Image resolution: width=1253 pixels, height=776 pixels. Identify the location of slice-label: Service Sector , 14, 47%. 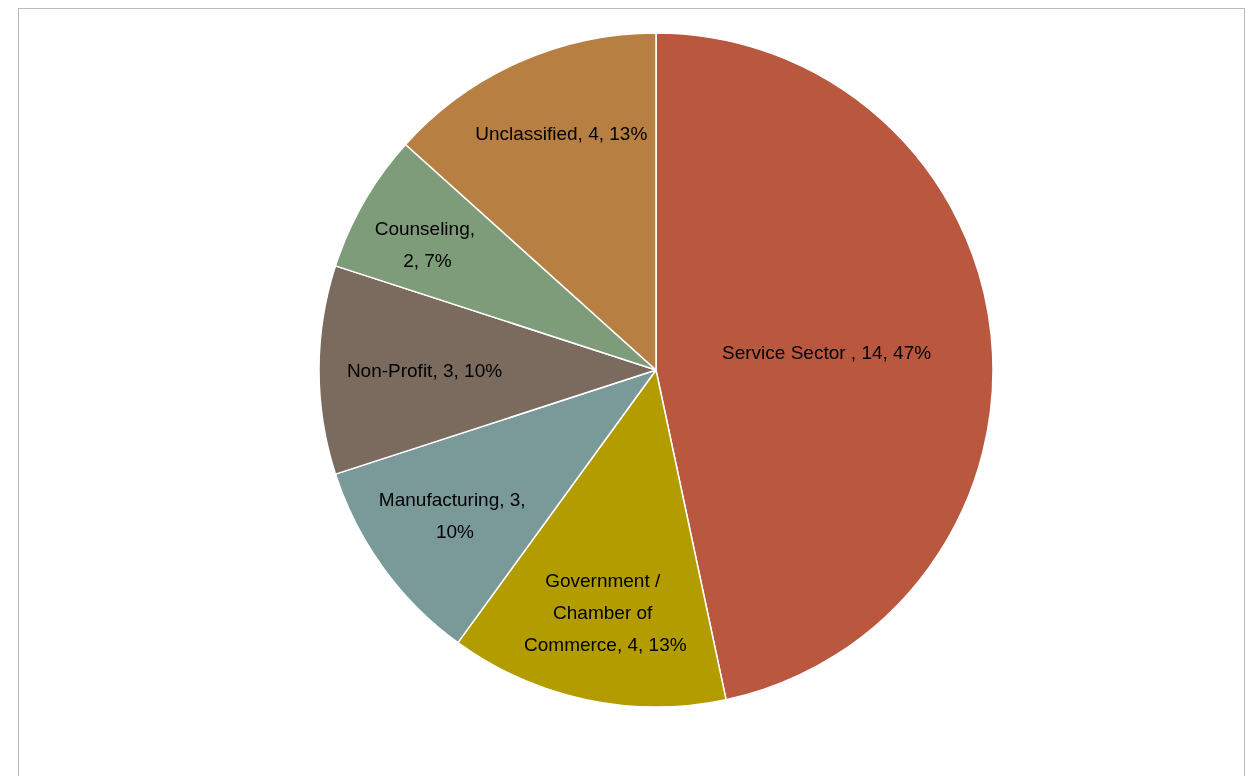
(827, 352).